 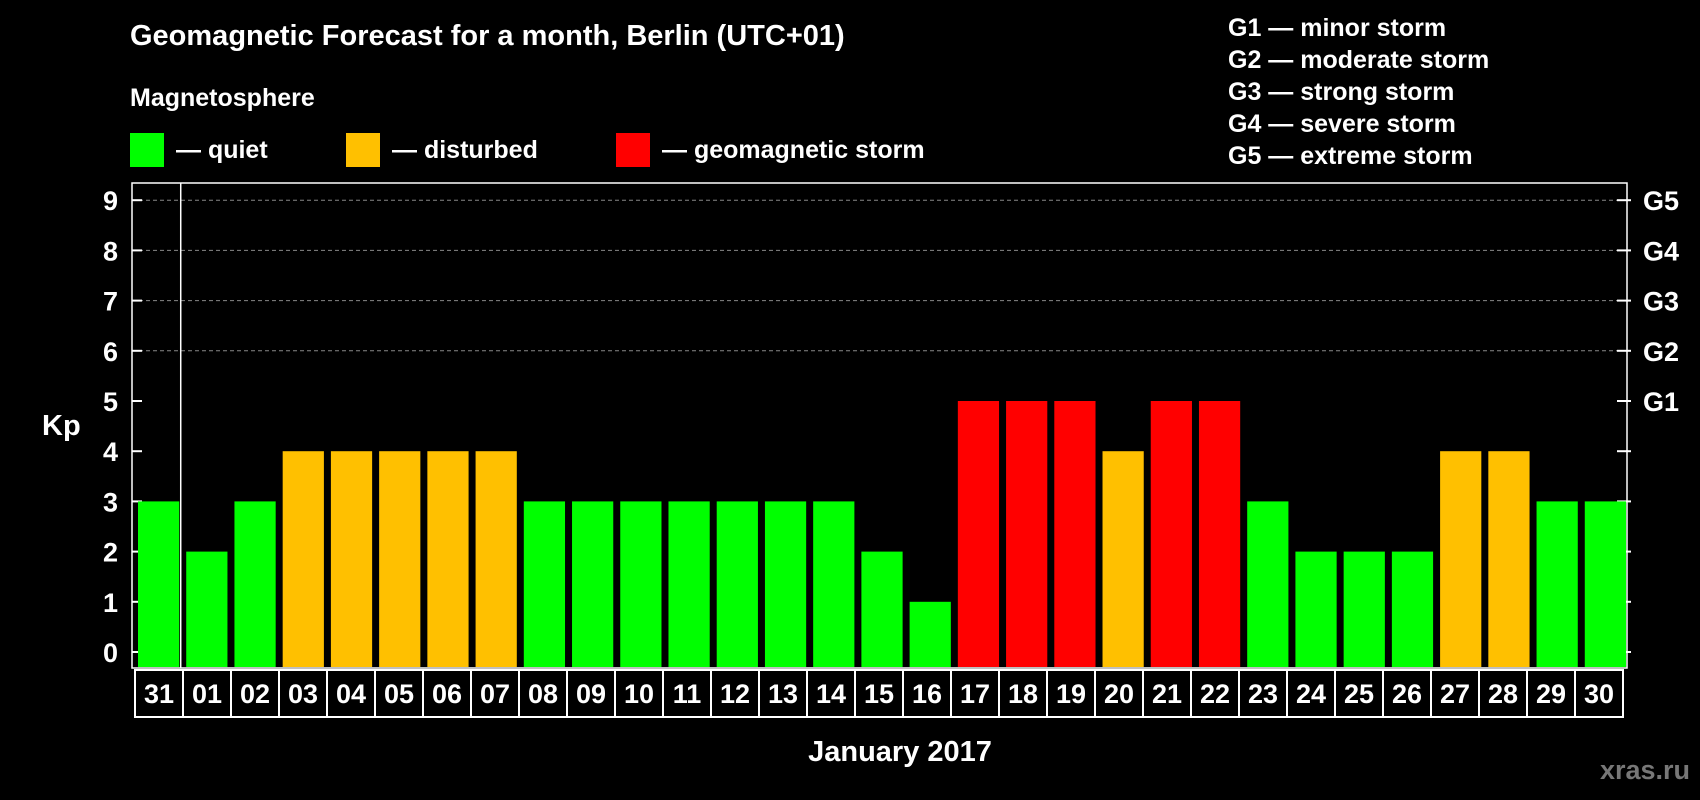 What do you see at coordinates (1342, 124) in the screenshot?
I see `storm-scale-g4: G4 — severe storm` at bounding box center [1342, 124].